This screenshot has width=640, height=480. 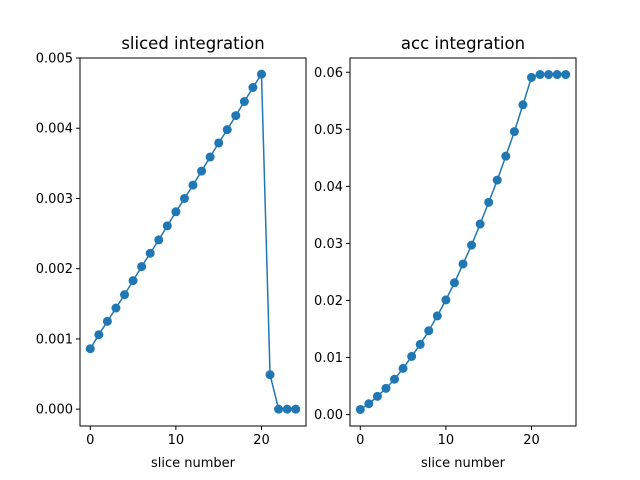 What do you see at coordinates (360, 440) in the screenshot?
I see `acc-integration-xtick-label: 0` at bounding box center [360, 440].